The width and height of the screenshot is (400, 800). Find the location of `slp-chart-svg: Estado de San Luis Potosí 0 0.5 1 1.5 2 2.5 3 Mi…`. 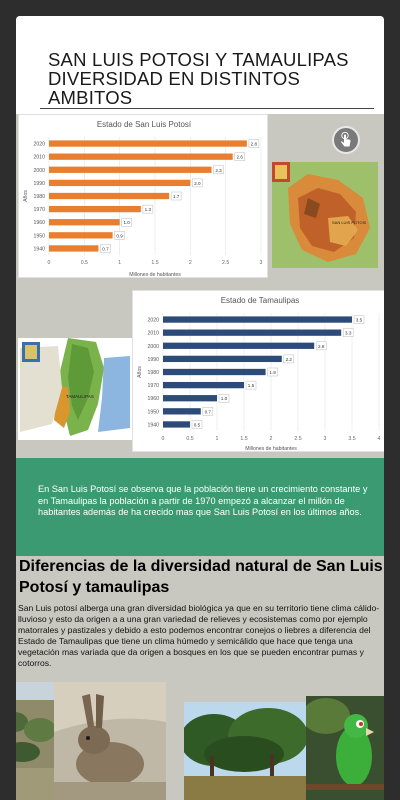

slp-chart-svg: Estado de San Luis Potosí 0 0.5 1 1.5 2 2.5 3 Mi… is located at coordinates (143, 199).